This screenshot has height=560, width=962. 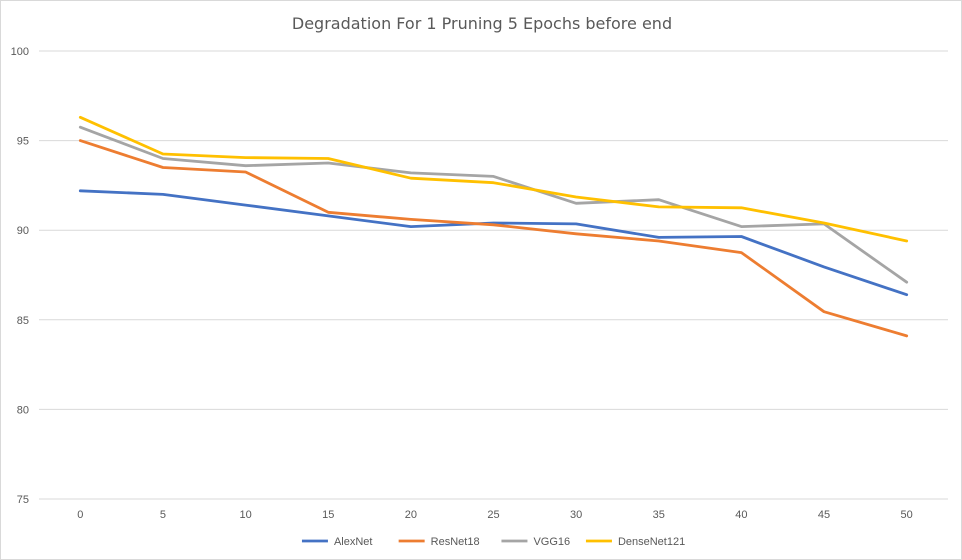 What do you see at coordinates (163, 515) in the screenshot?
I see `x-tick-label: 5` at bounding box center [163, 515].